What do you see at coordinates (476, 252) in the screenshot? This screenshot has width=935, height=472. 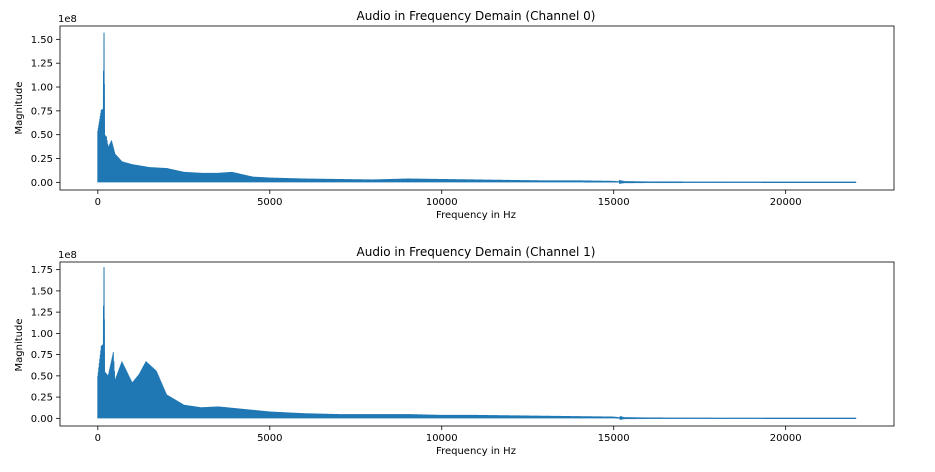 I see `chart-title: Audio in Frequency Demain (Channel 1)` at bounding box center [476, 252].